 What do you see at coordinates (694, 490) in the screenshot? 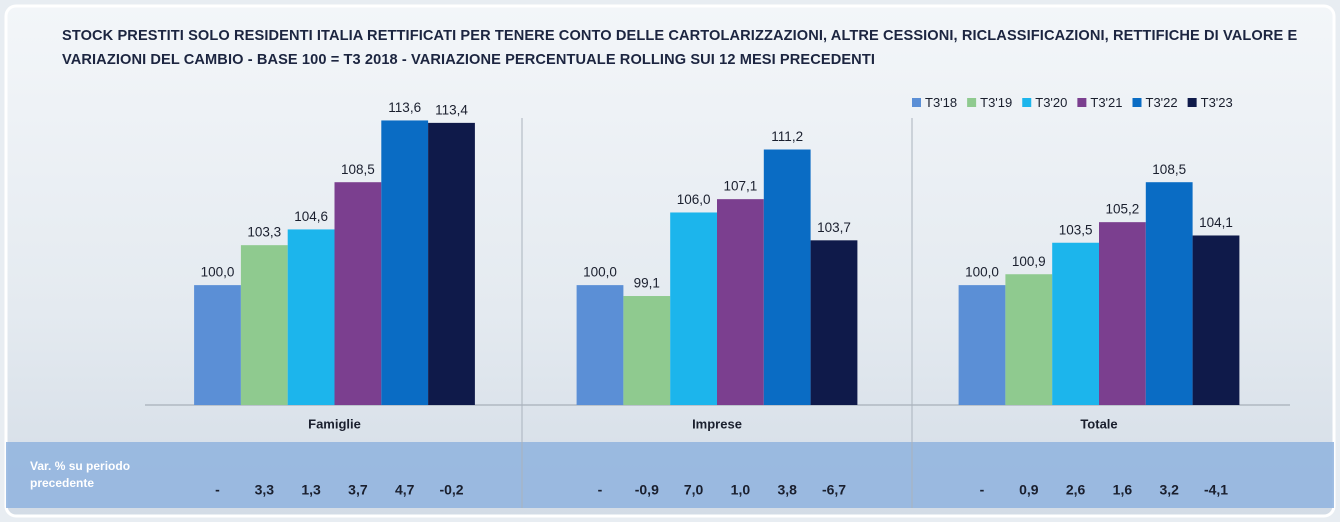
I see `change-value: 7,0` at bounding box center [694, 490].